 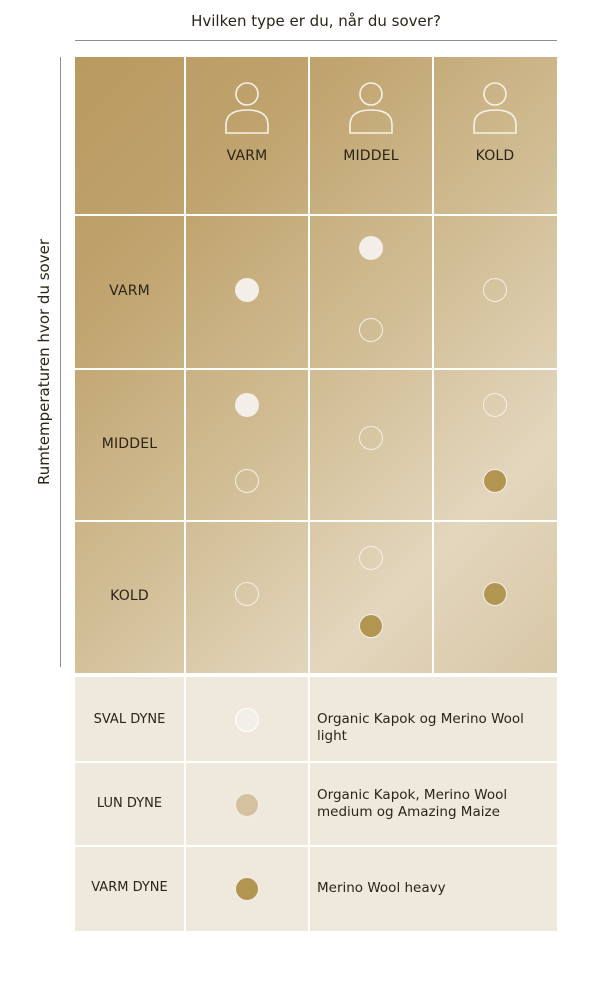 What do you see at coordinates (129, 887) in the screenshot?
I see `legend-label-varm: VARM DYNE` at bounding box center [129, 887].